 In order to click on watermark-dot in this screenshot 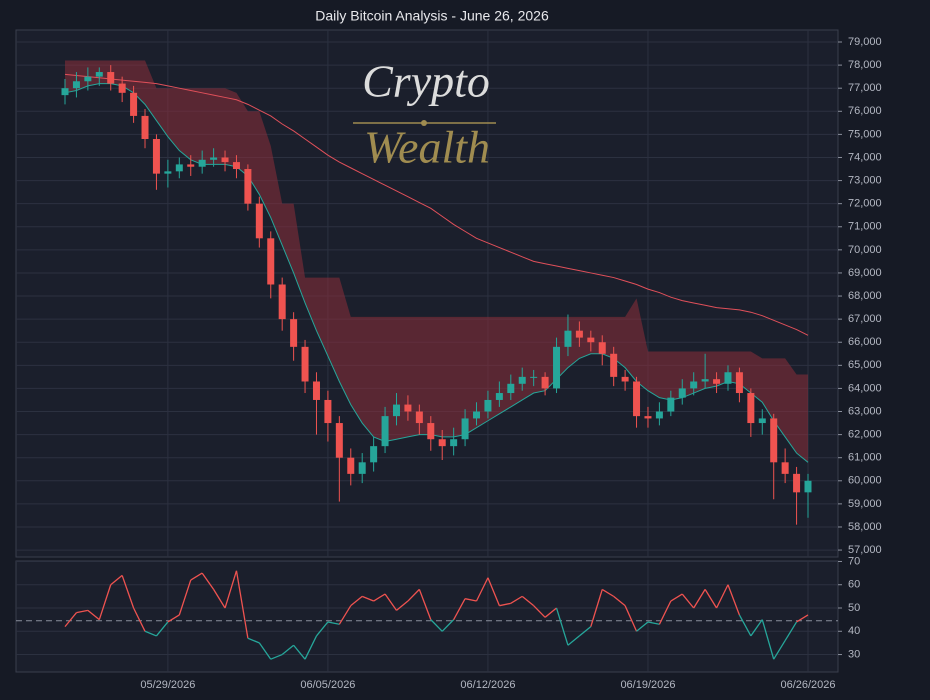, I will do `click(424, 123)`.